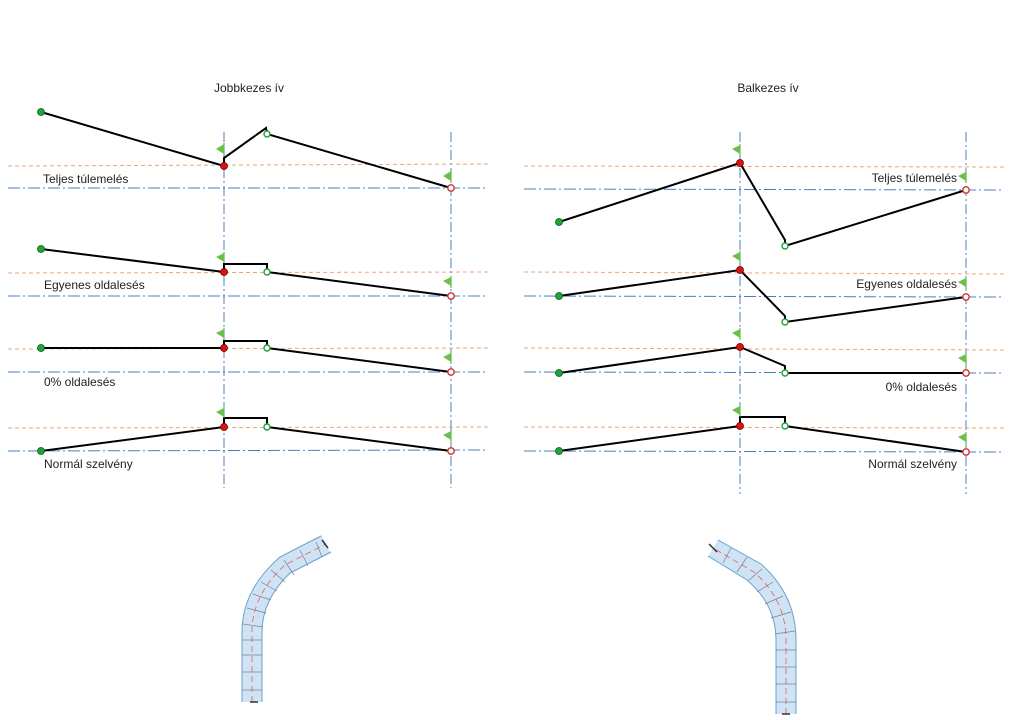  I want to click on left-row-straight-crossfall: Egyenes oldalesés, so click(248, 272).